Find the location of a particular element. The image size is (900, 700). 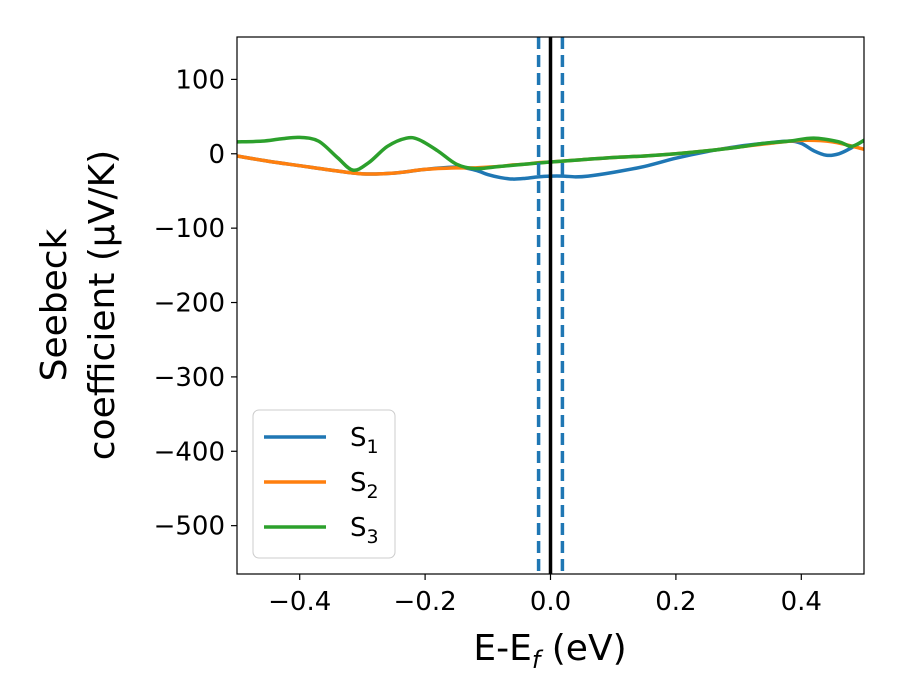

legend-label-s3: S3 is located at coordinates (364, 530).